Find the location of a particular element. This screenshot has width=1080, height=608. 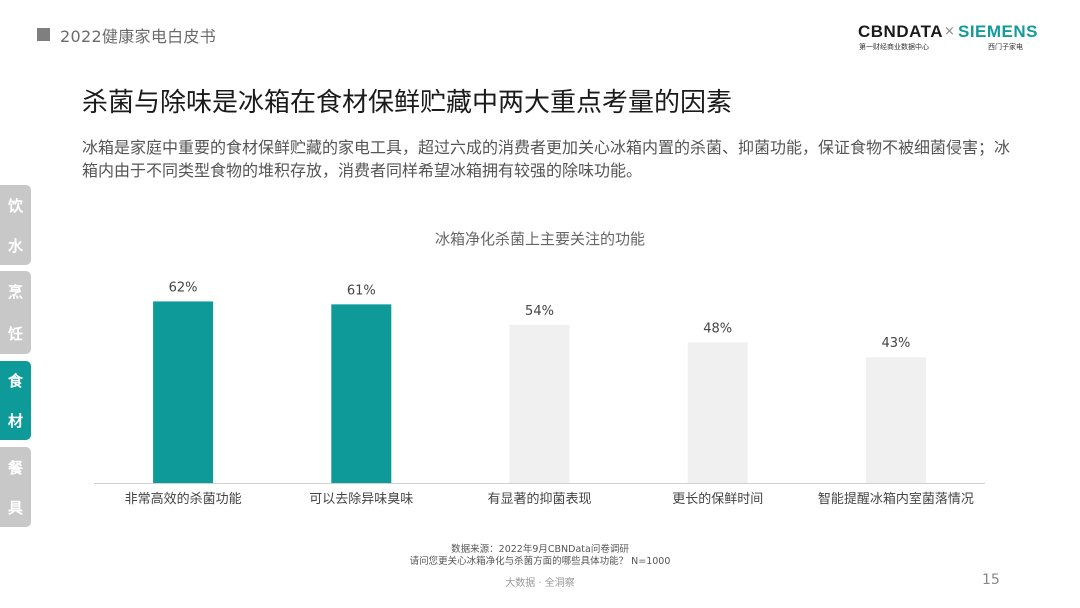

category-label: 更长的保鲜时间 is located at coordinates (717, 499).